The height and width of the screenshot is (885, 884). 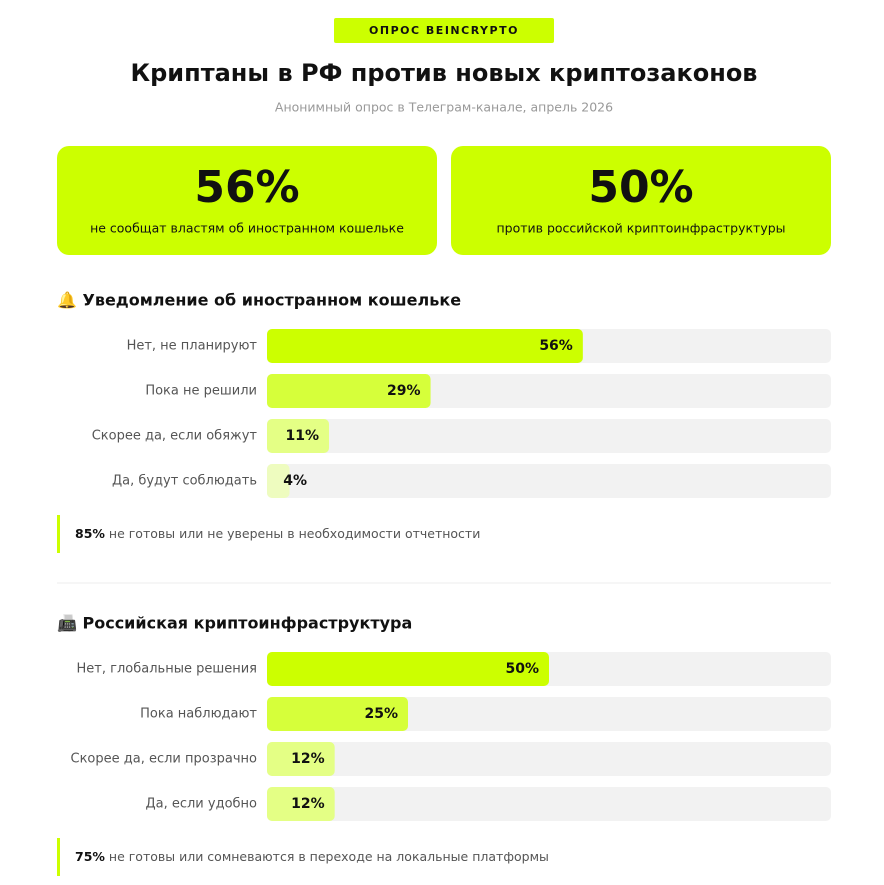 What do you see at coordinates (556, 346) in the screenshot?
I see `value-label: 56%` at bounding box center [556, 346].